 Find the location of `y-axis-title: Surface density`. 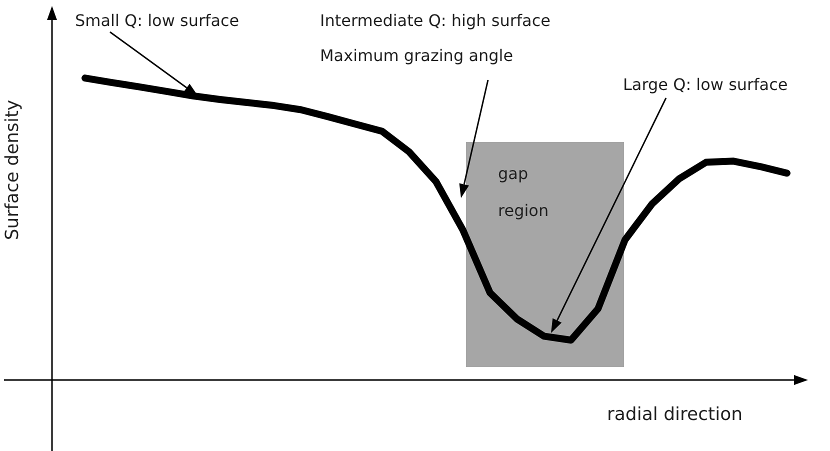

y-axis-title: Surface density is located at coordinates (12, 170).